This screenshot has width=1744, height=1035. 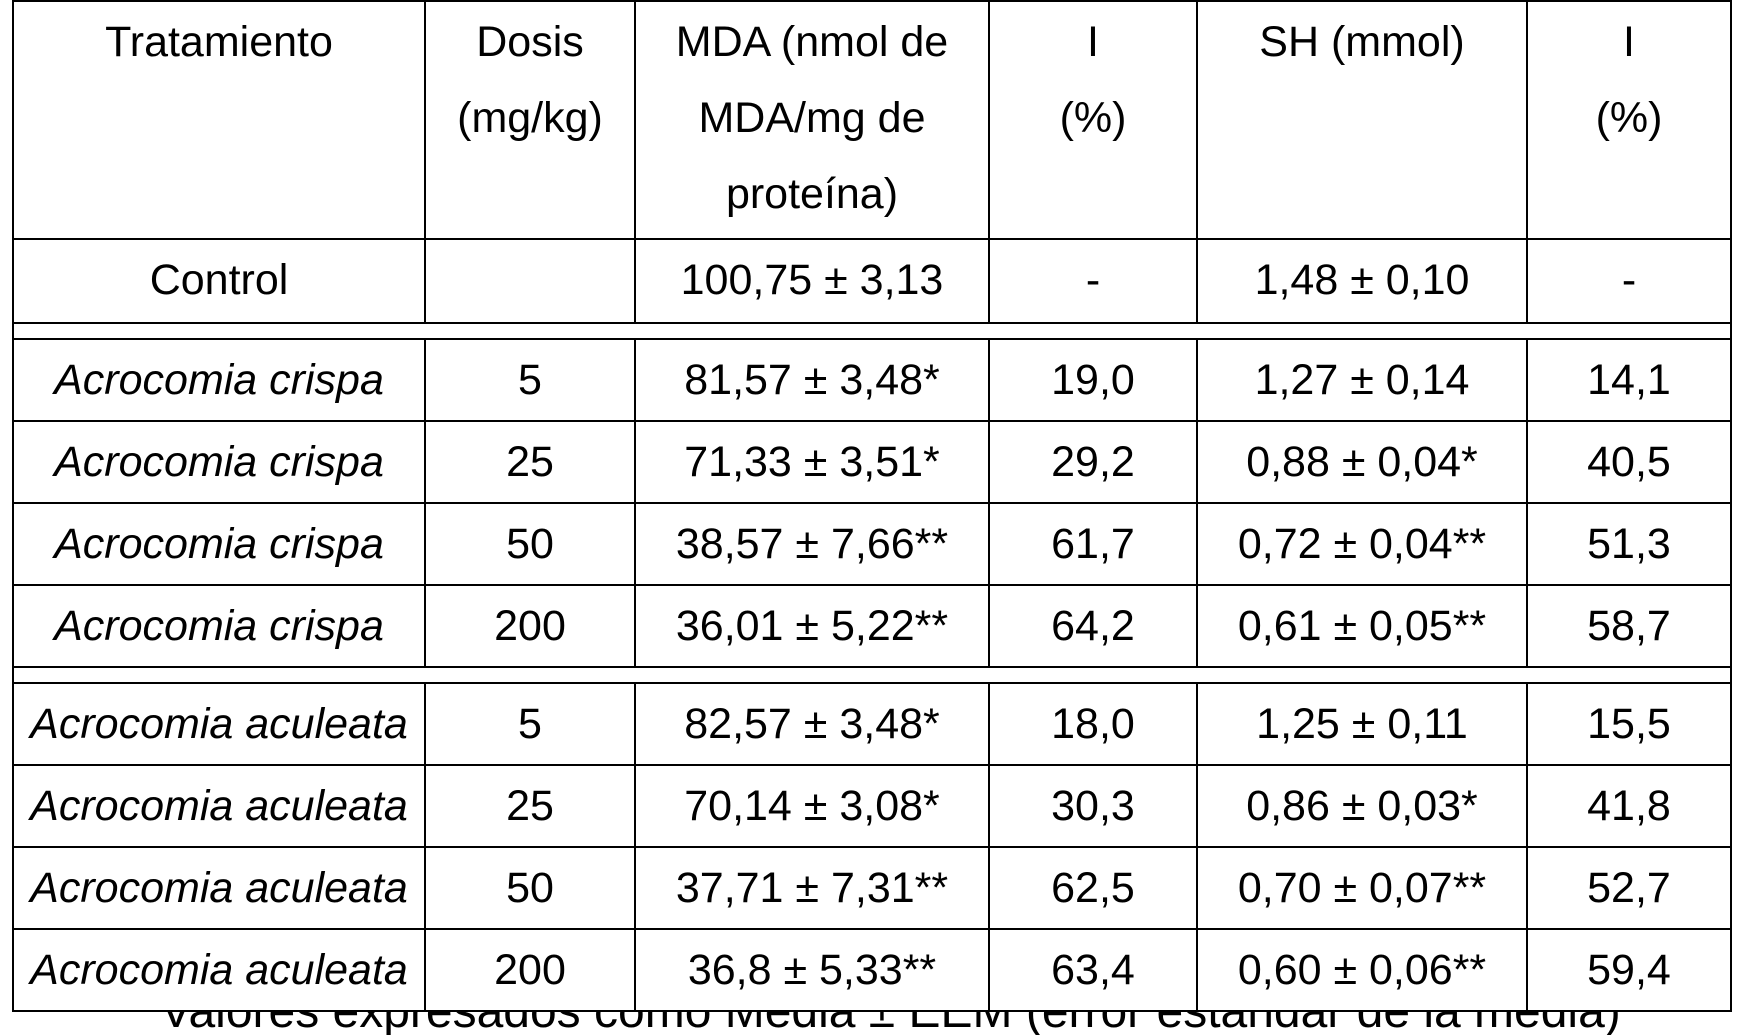 I want to click on inhibition-sh-cell: 52,7, so click(x=1629, y=888).